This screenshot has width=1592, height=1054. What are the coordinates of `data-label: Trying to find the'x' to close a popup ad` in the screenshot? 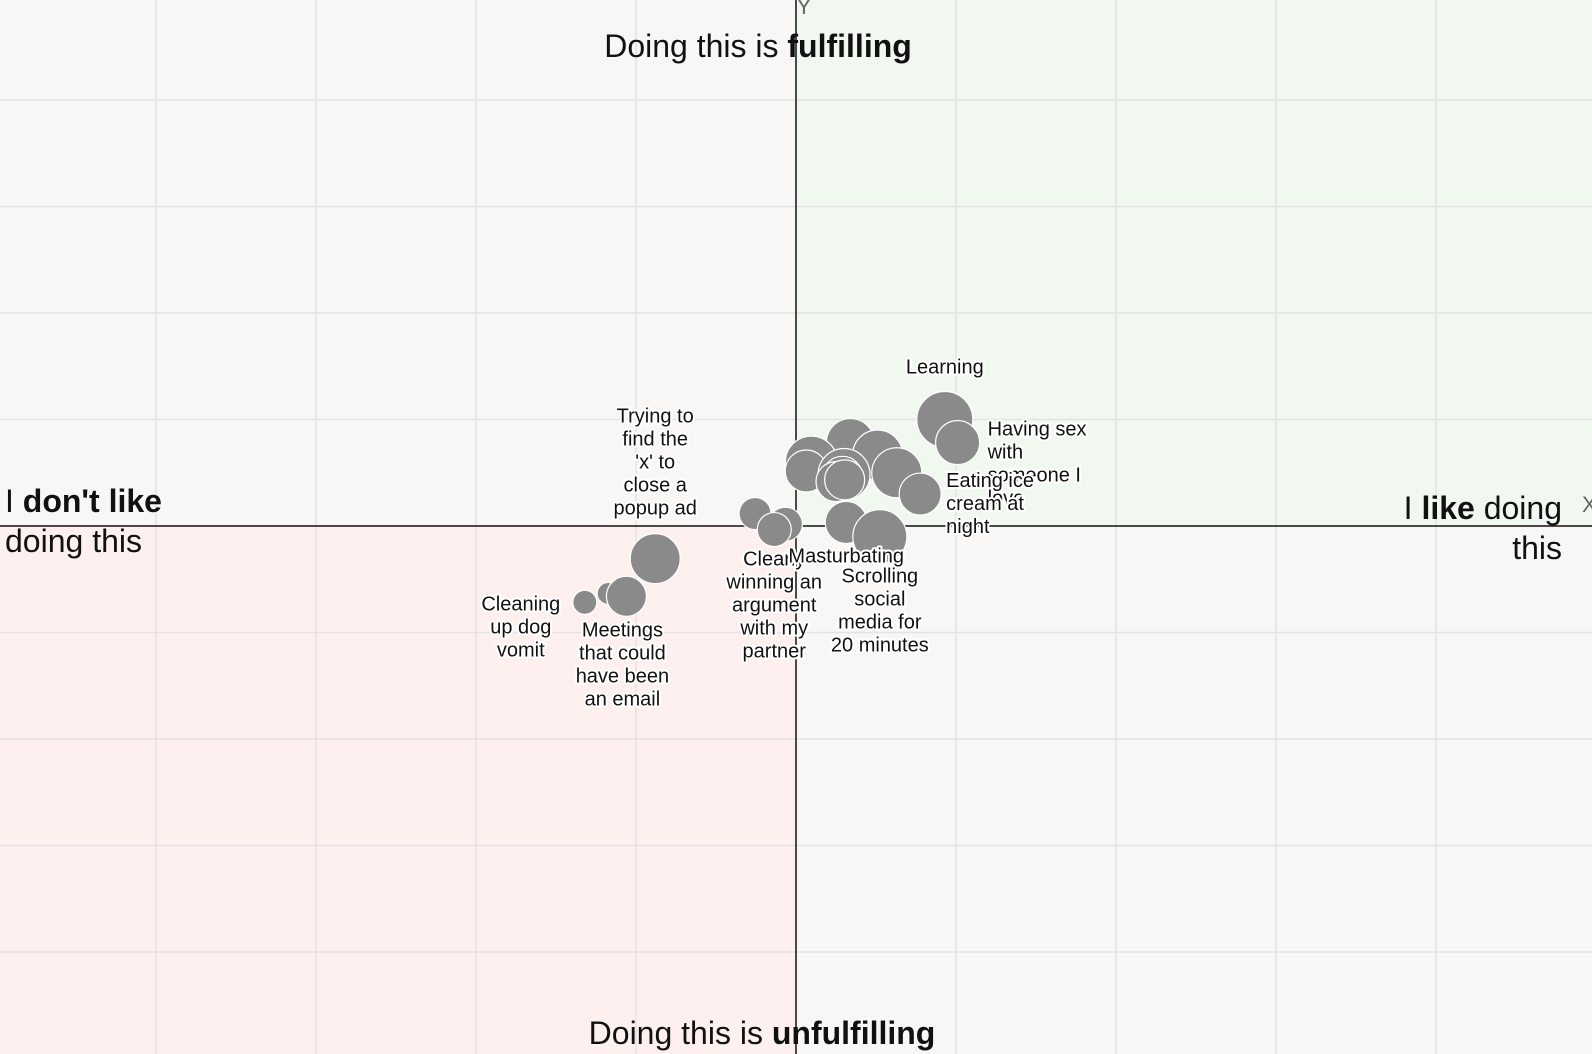 It's located at (654, 463).